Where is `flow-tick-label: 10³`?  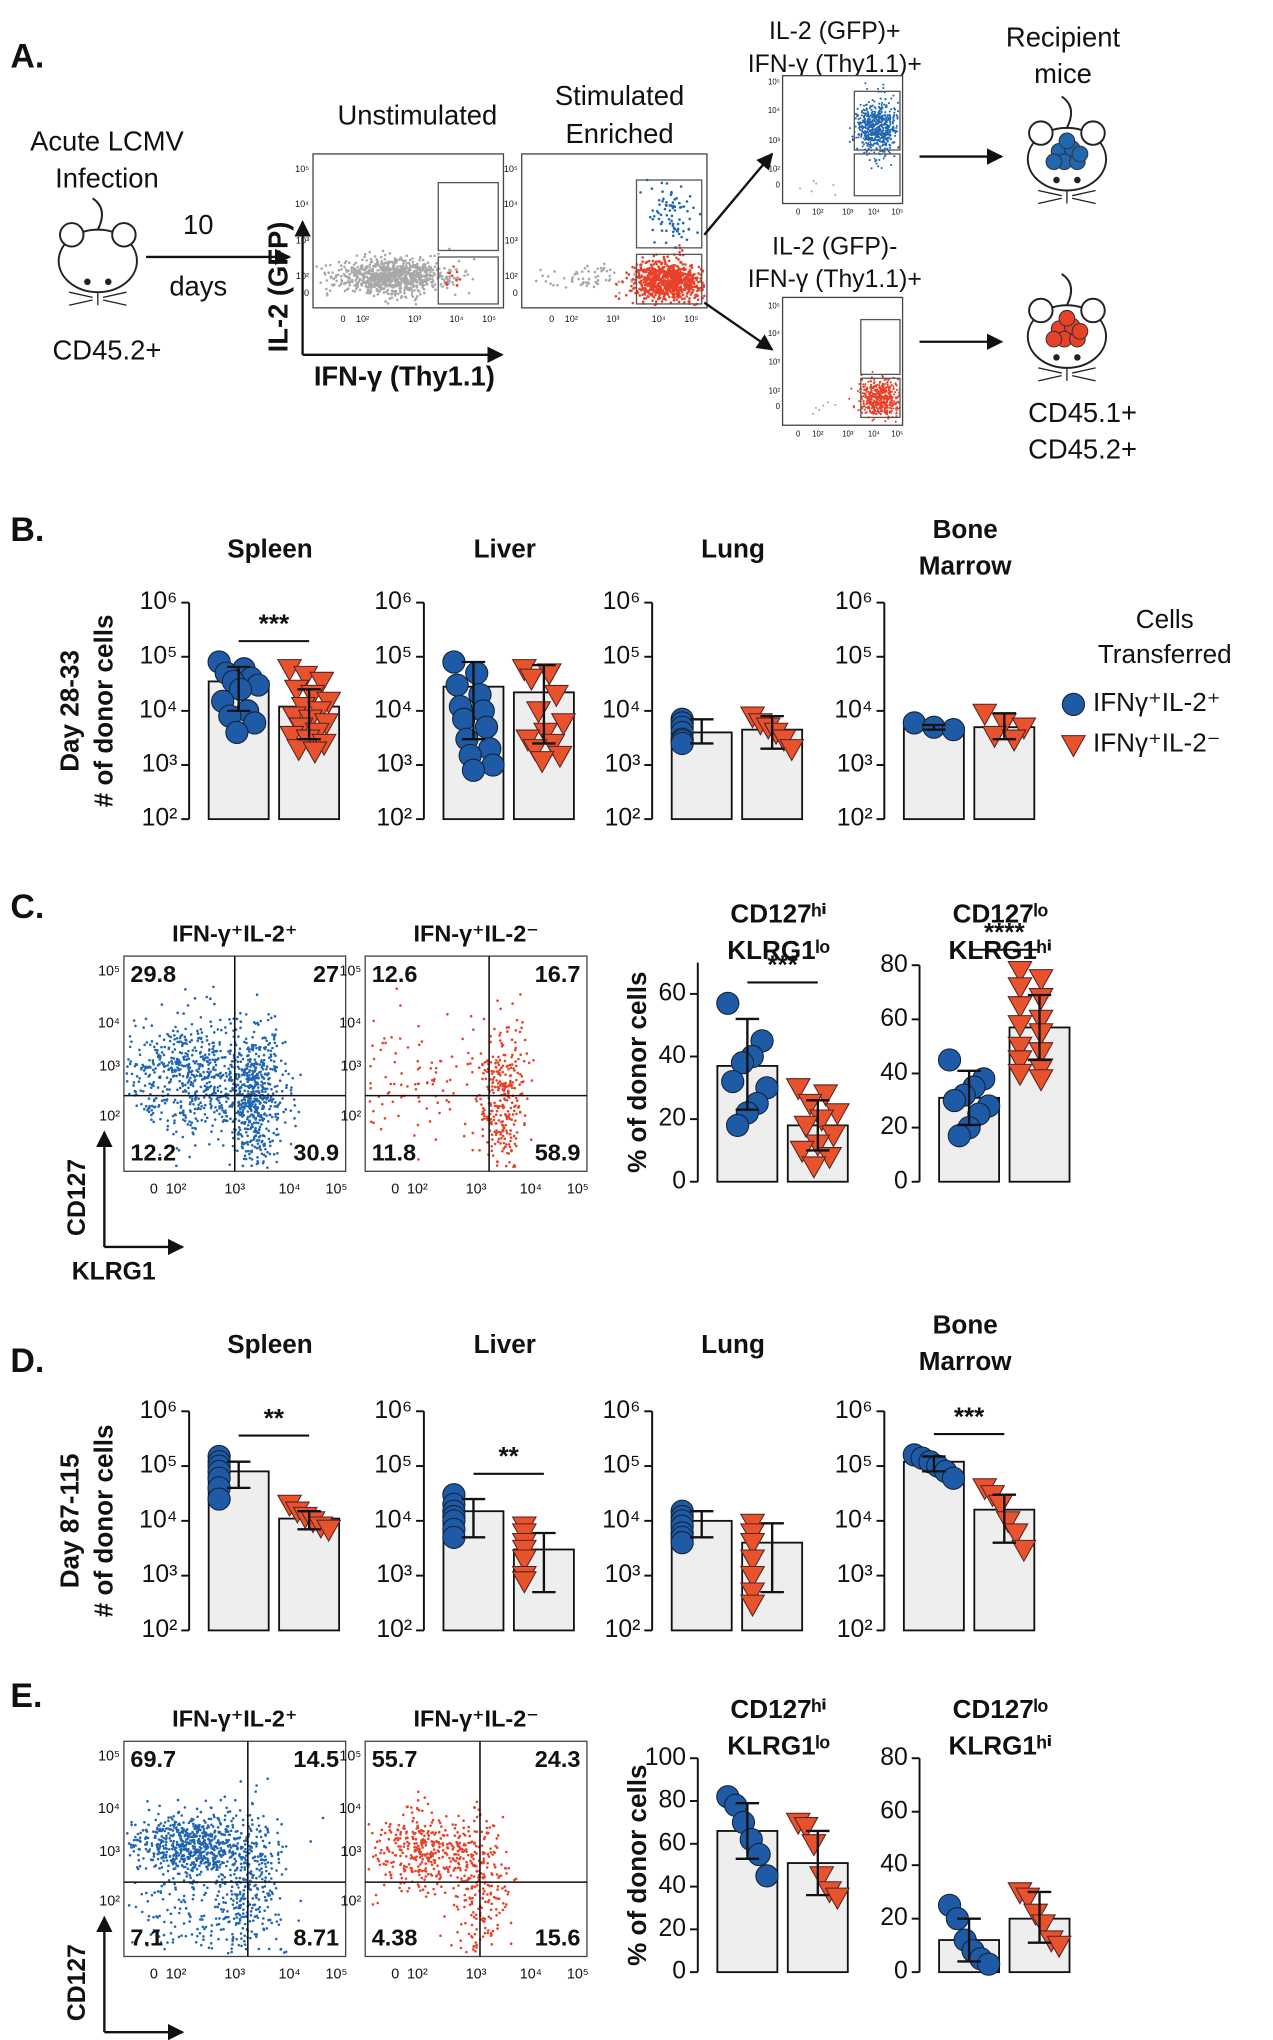 flow-tick-label: 10³ is located at coordinates (775, 362).